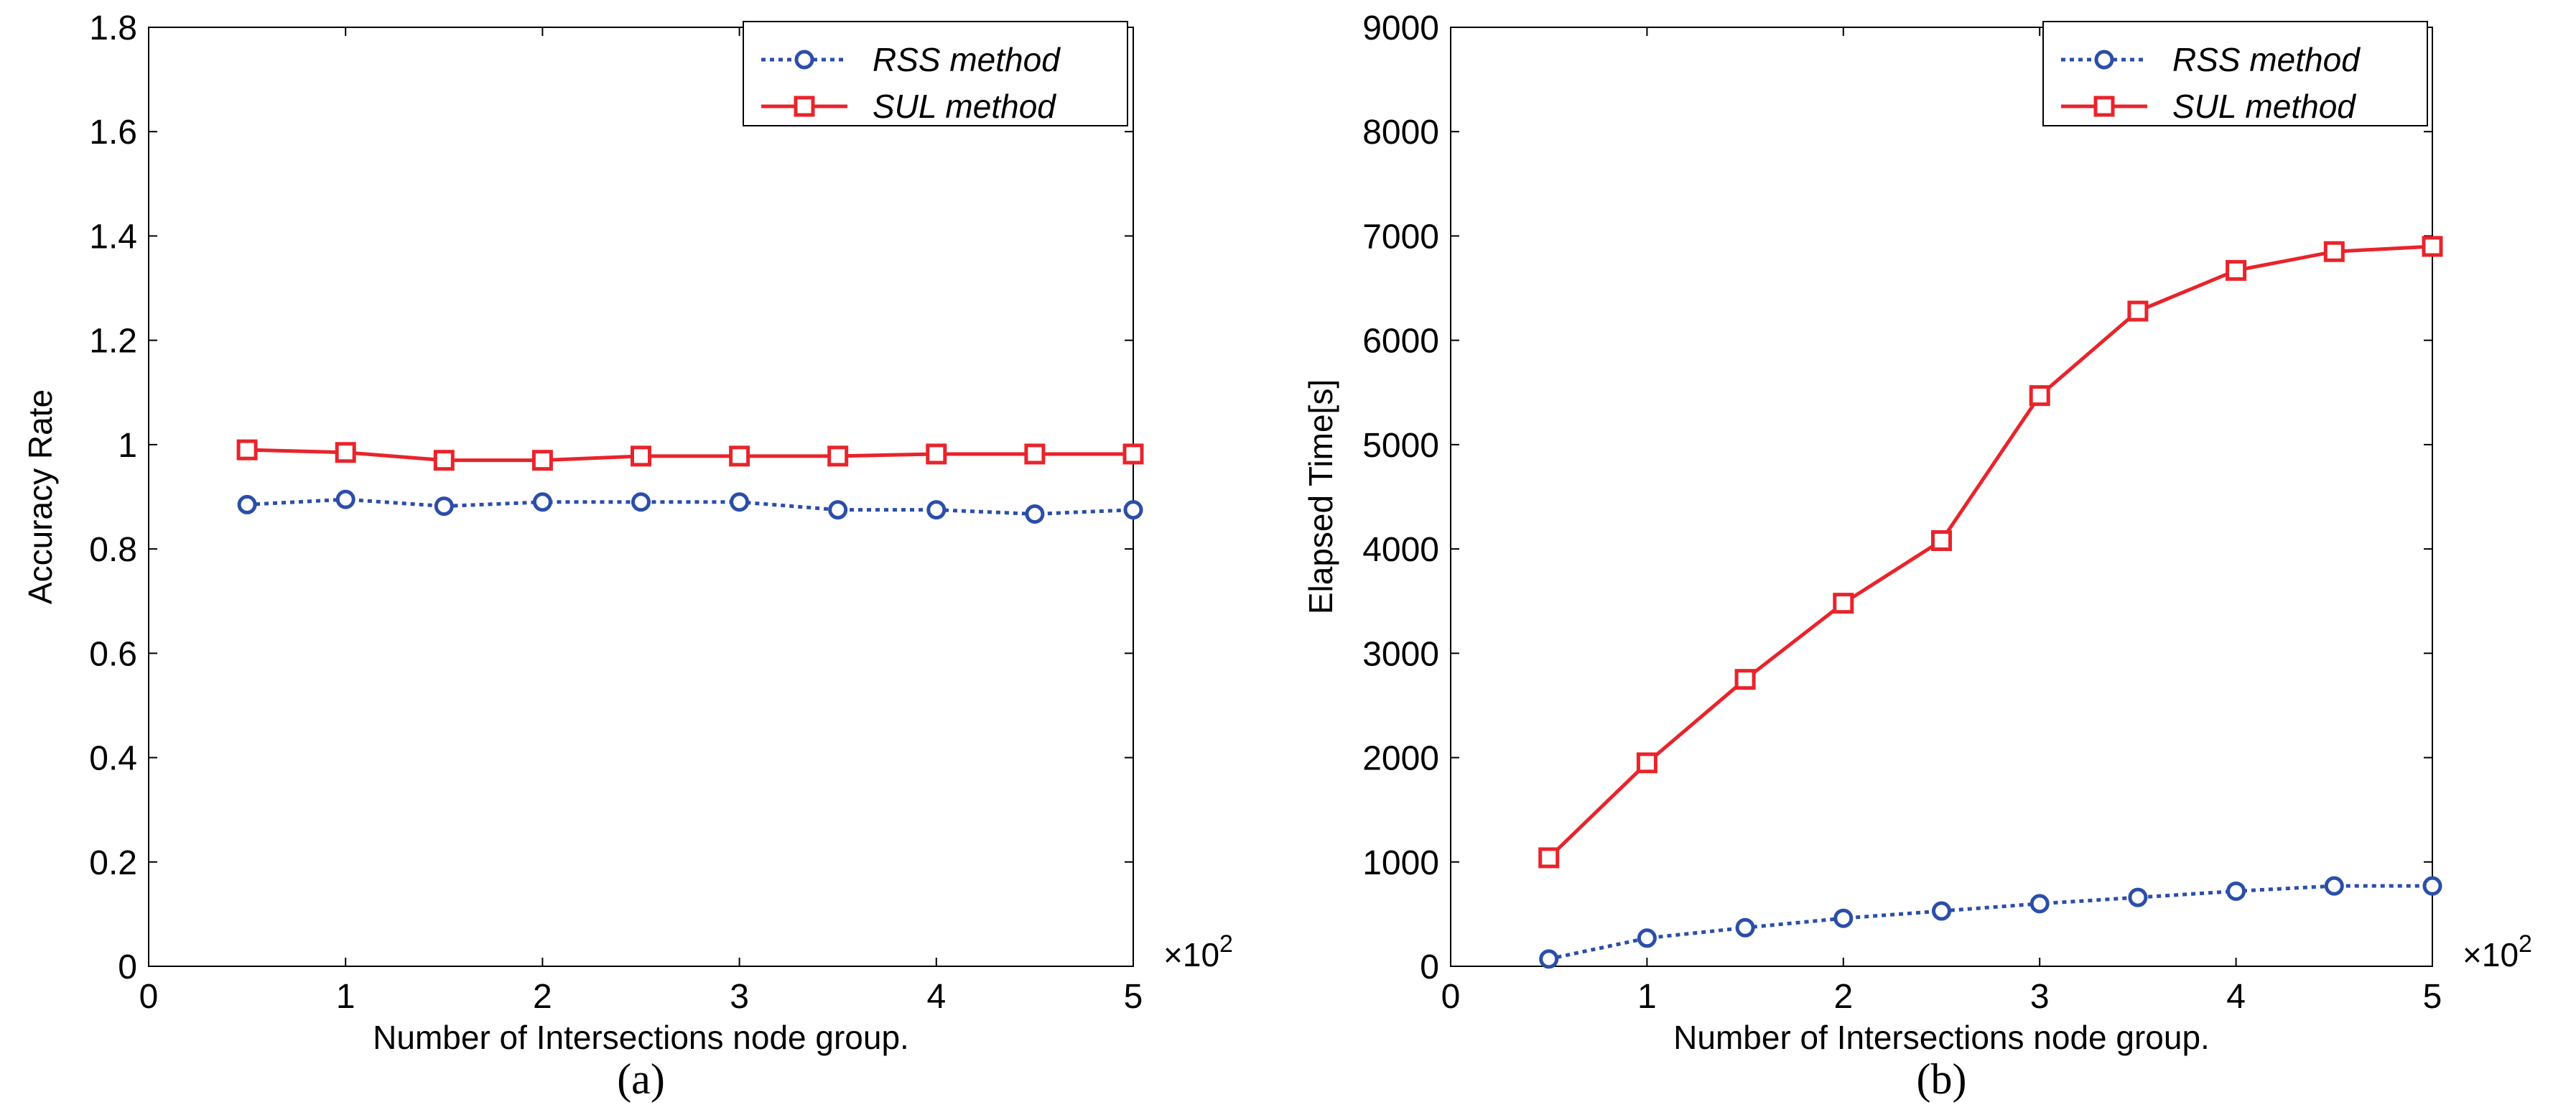 This screenshot has height=1115, width=2576. What do you see at coordinates (542, 997) in the screenshot?
I see `x-tick-label: 2` at bounding box center [542, 997].